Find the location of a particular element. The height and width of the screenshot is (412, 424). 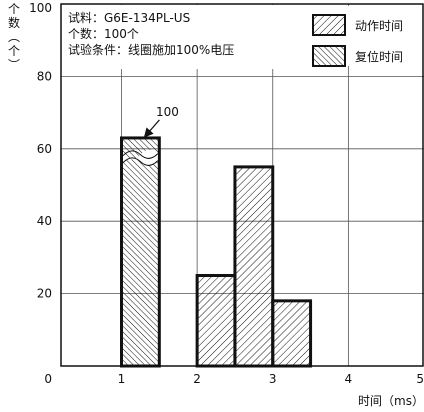

y-tick-labels: 0 20 40 60 80 100 is located at coordinates (40, 193).